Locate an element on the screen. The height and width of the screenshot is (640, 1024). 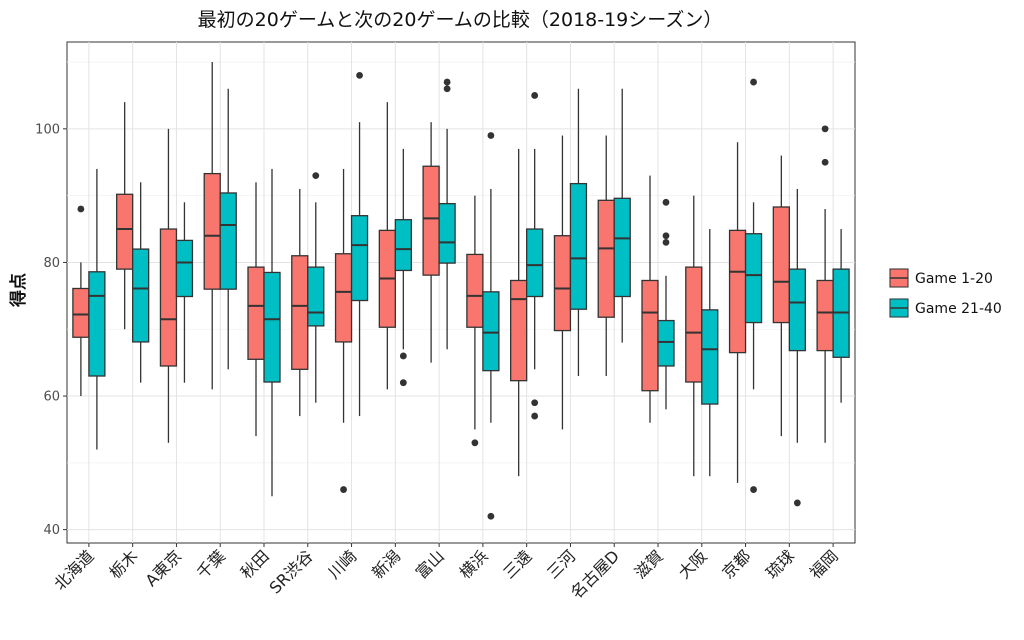
x-tick-label: 京都 is located at coordinates (736, 564).